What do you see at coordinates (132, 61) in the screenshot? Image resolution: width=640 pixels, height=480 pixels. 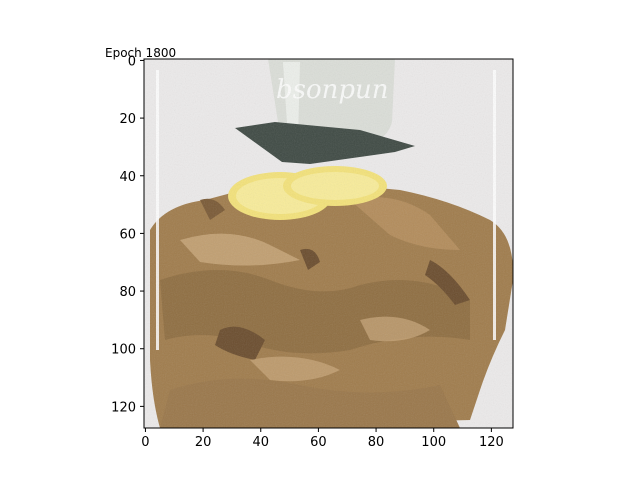 I see `y-tick-label: 0` at bounding box center [132, 61].